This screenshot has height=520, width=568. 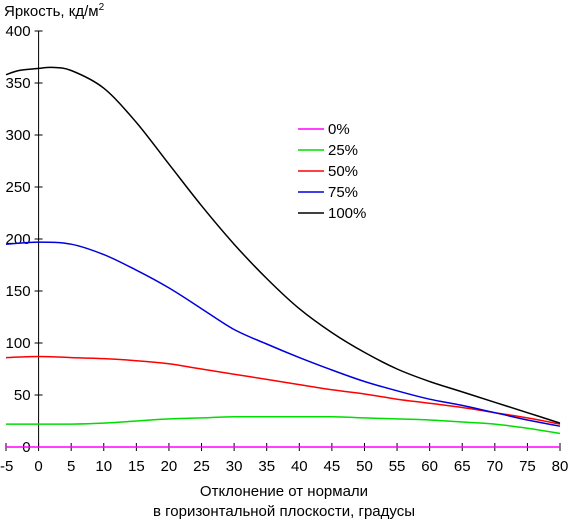 What do you see at coordinates (347, 213) in the screenshot?
I see `legend-label: 100%` at bounding box center [347, 213].